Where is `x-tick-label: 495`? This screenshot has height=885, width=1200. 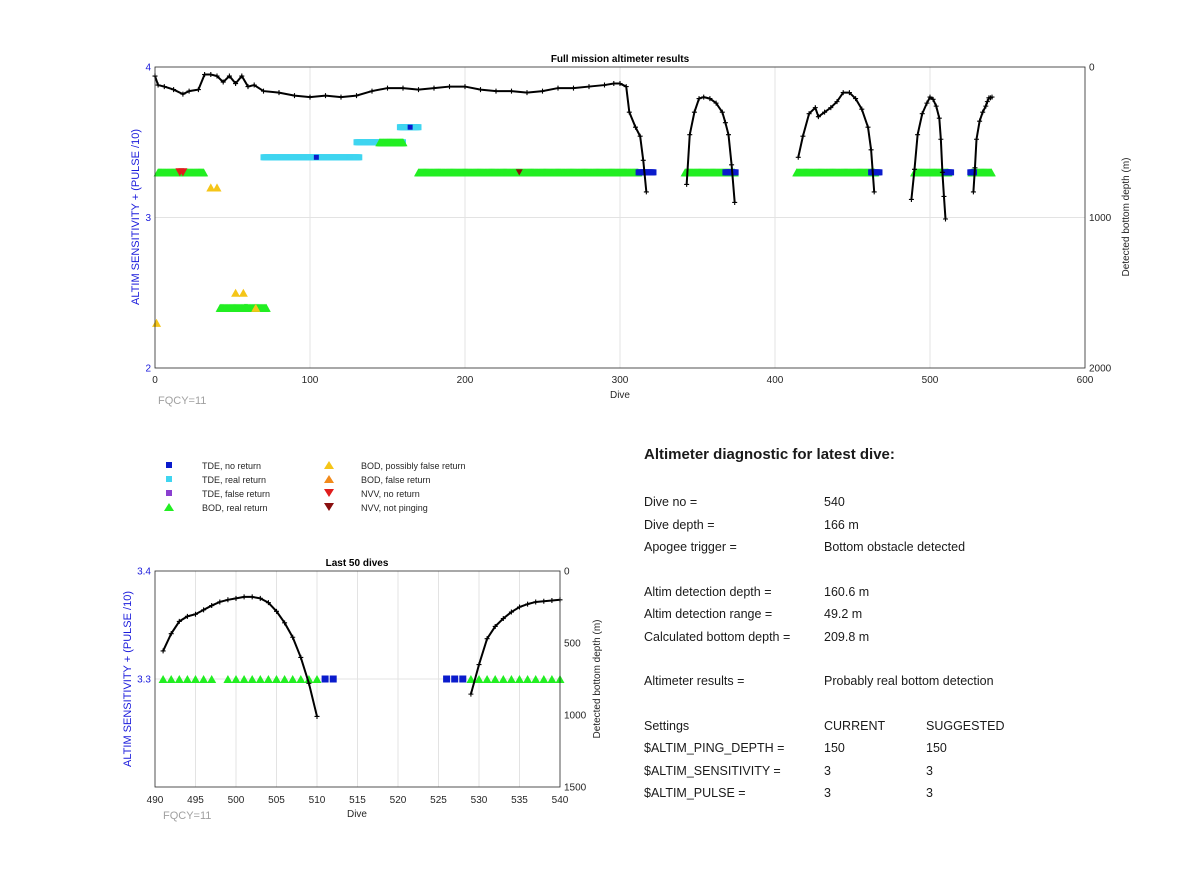
x-tick-label: 495 is located at coordinates (195, 800).